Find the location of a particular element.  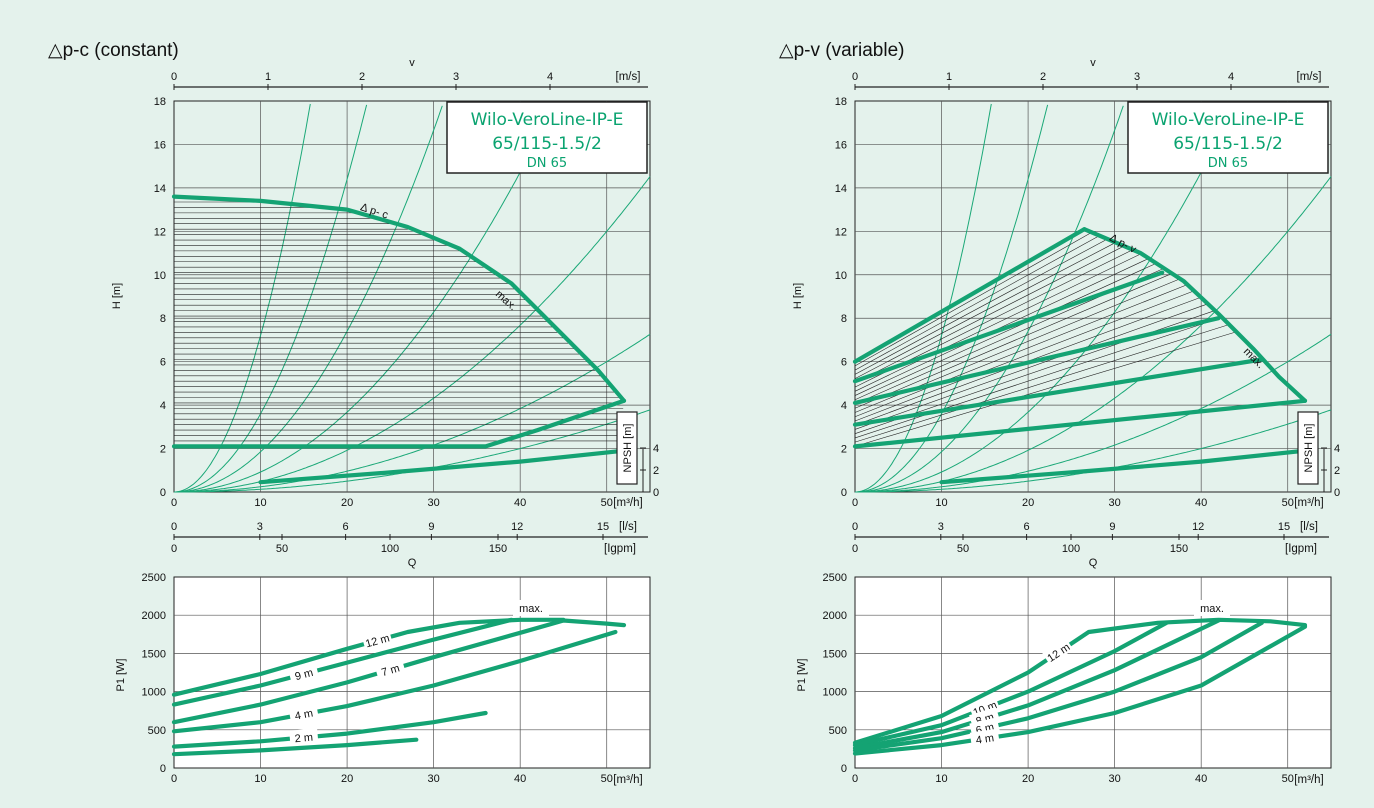

lower-y-tick-label: 1000 is located at coordinates (835, 693).